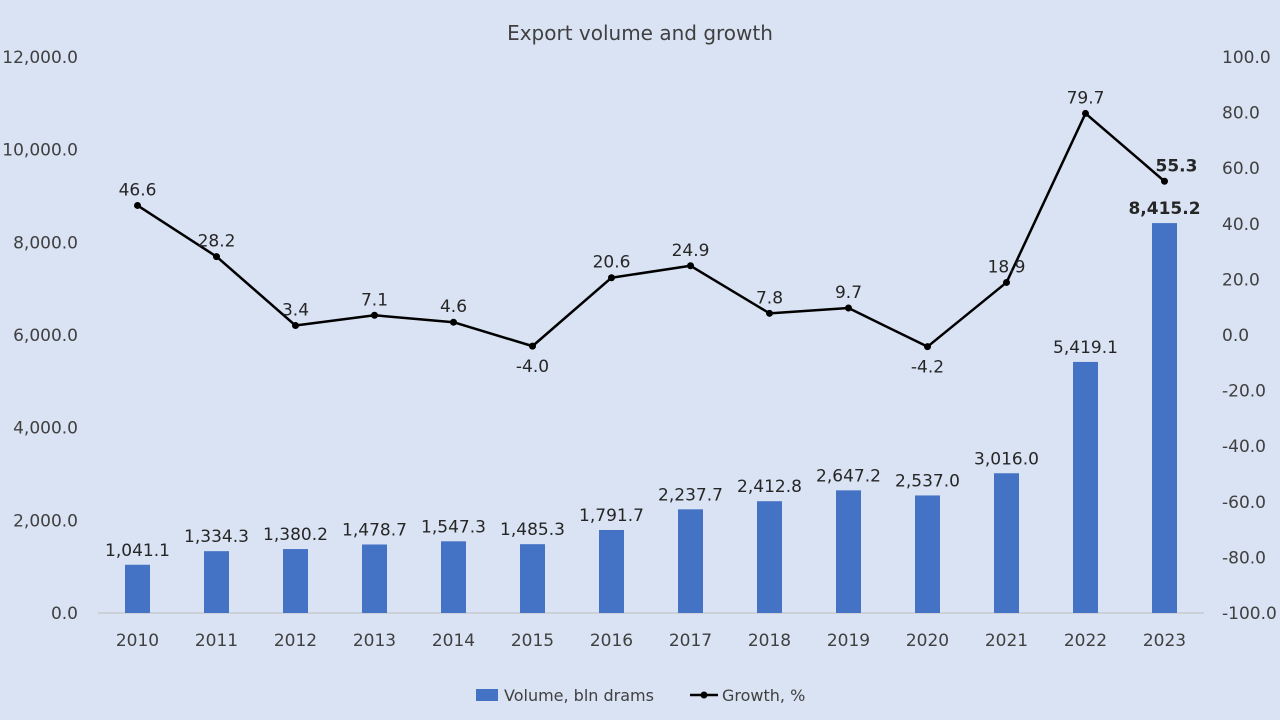 This screenshot has width=1280, height=720. Describe the element at coordinates (64, 614) in the screenshot. I see `left-axis-tick-label: 0.0` at that location.